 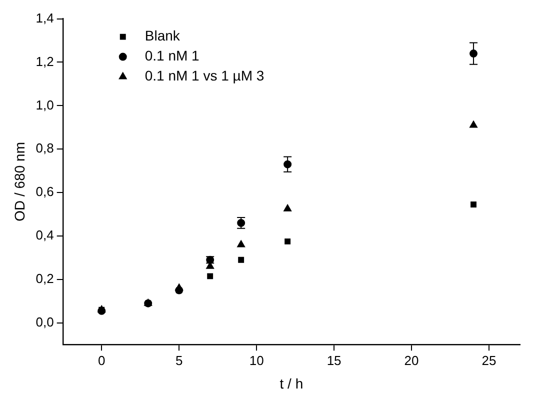 I want to click on y-tick-label: 0,6, so click(x=45, y=192).